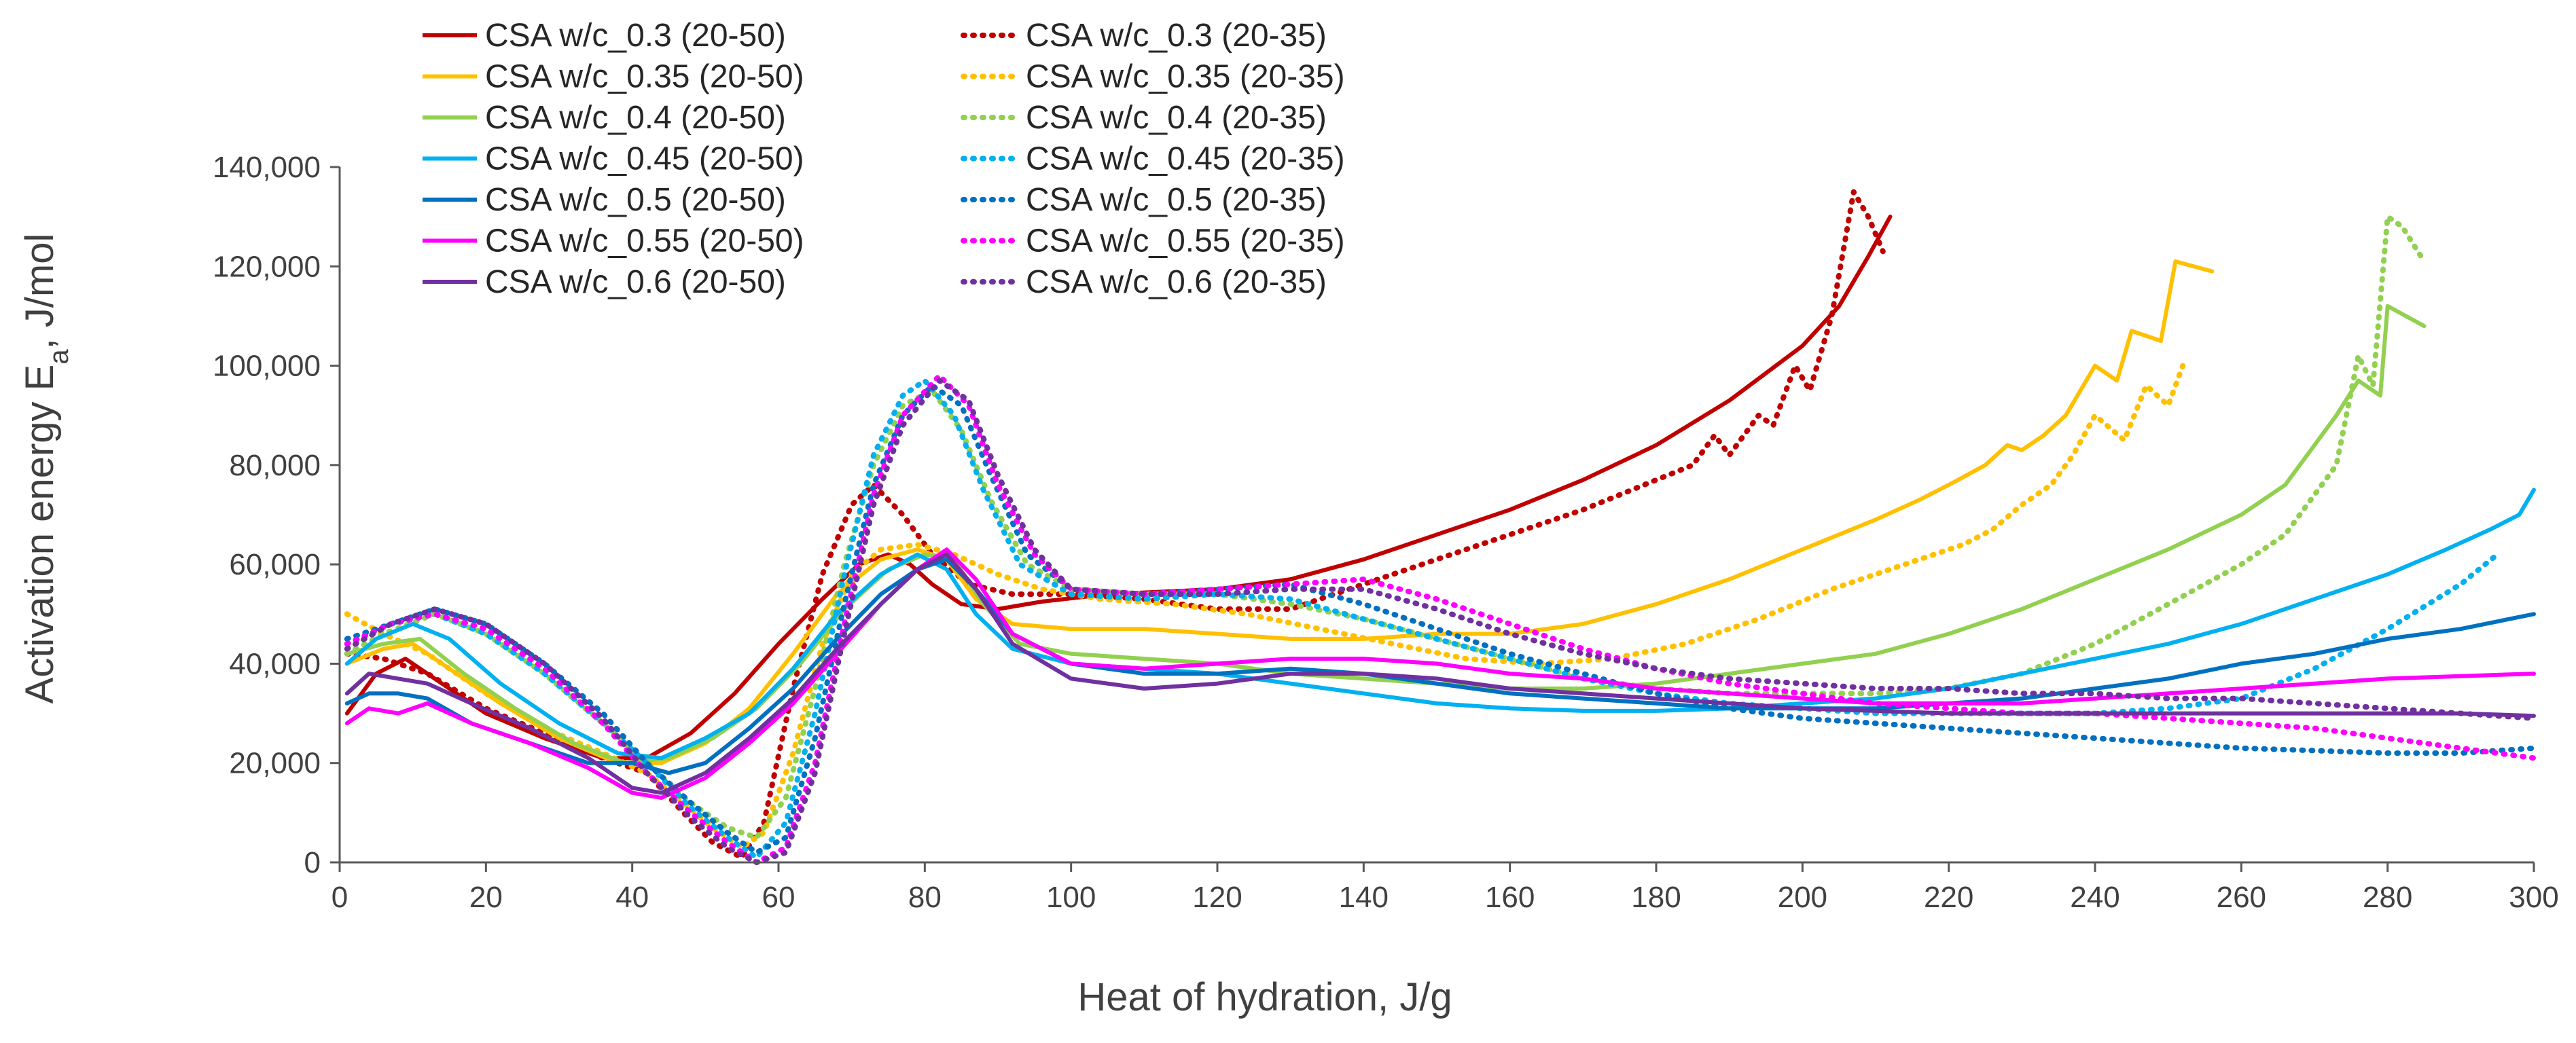 The height and width of the screenshot is (1043, 2576). Describe the element at coordinates (1217, 897) in the screenshot. I see `x-tick-label: 120` at that location.